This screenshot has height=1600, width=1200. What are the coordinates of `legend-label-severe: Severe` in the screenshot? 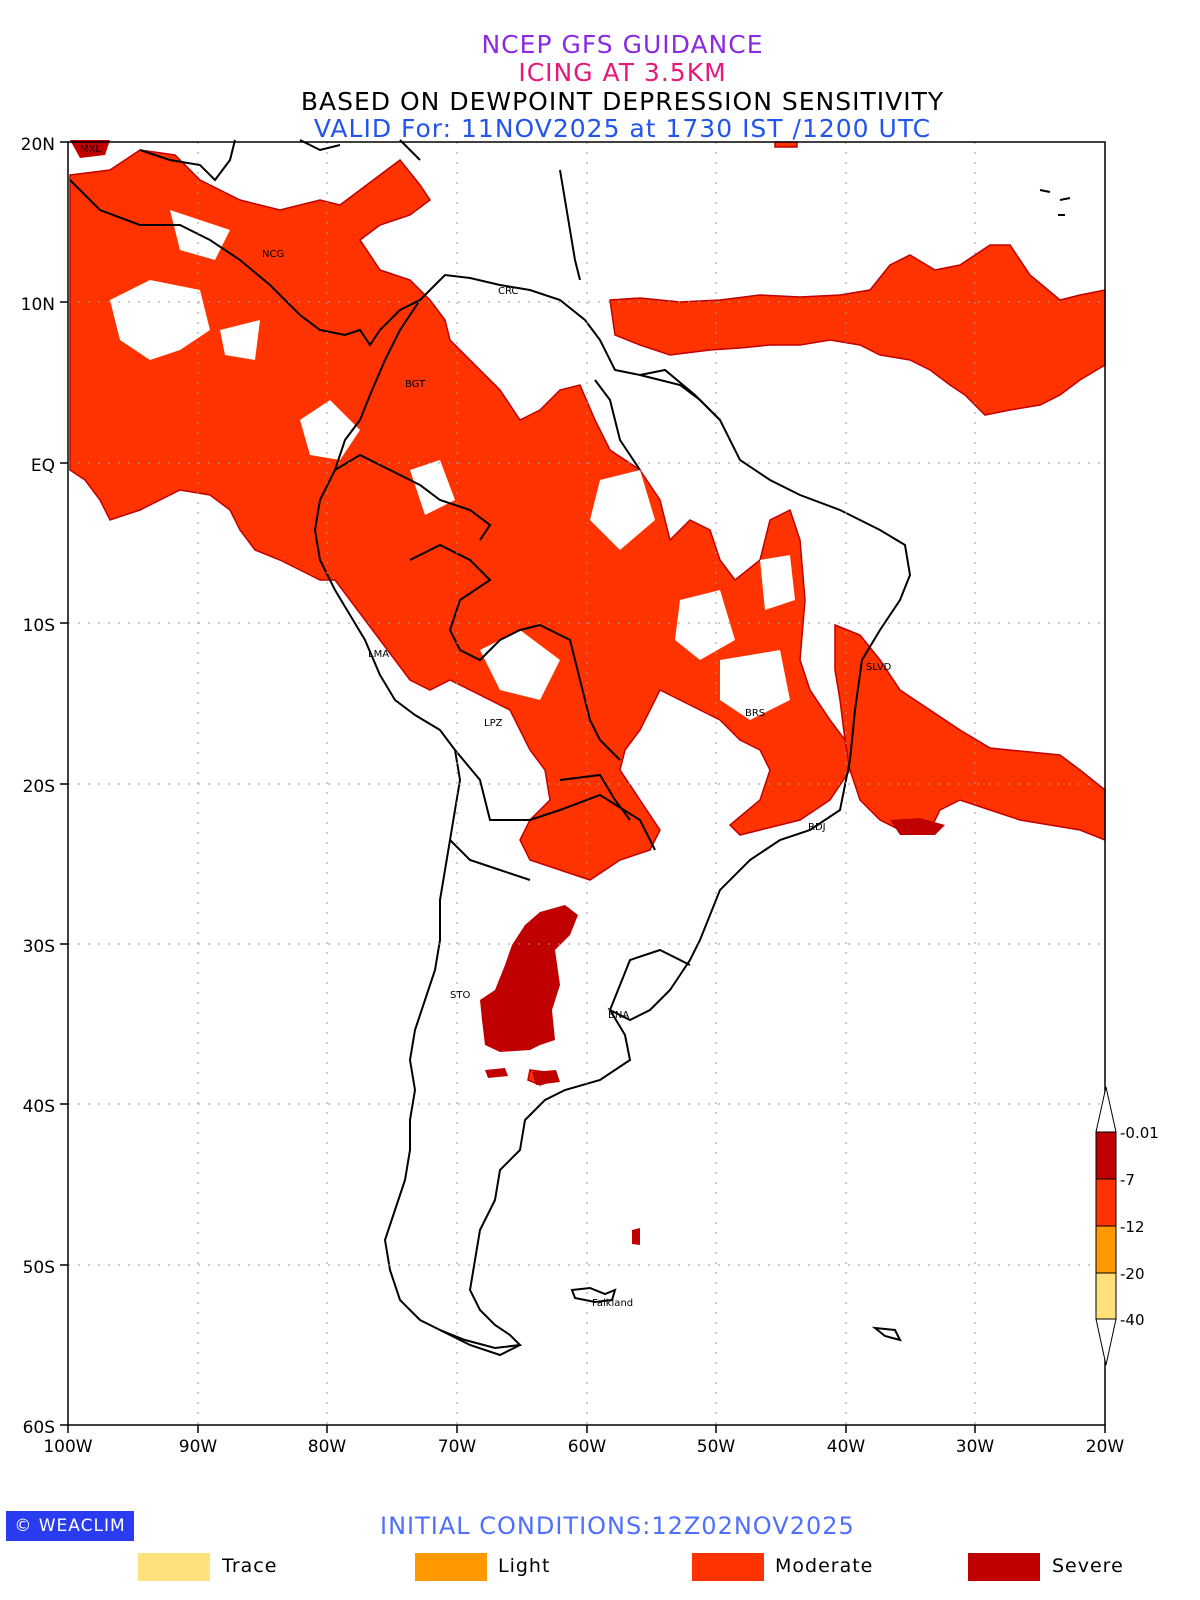 It's located at (1088, 1566).